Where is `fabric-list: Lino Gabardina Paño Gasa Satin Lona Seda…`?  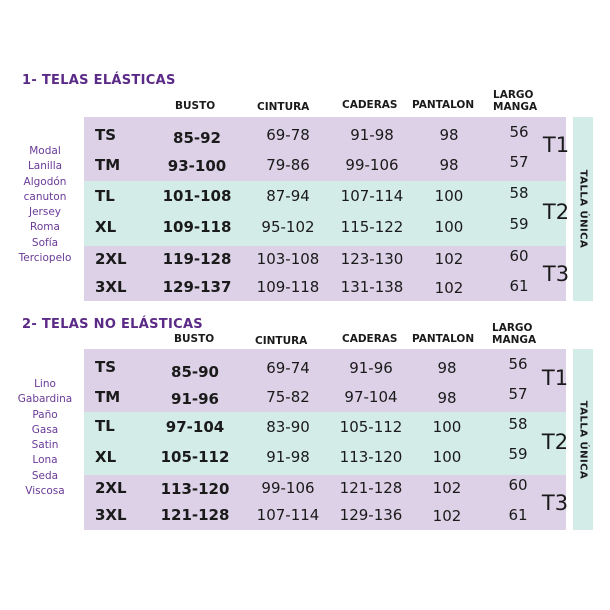
fabric-list: Lino Gabardina Paño Gasa Satin Lona Seda… is located at coordinates (45, 438).